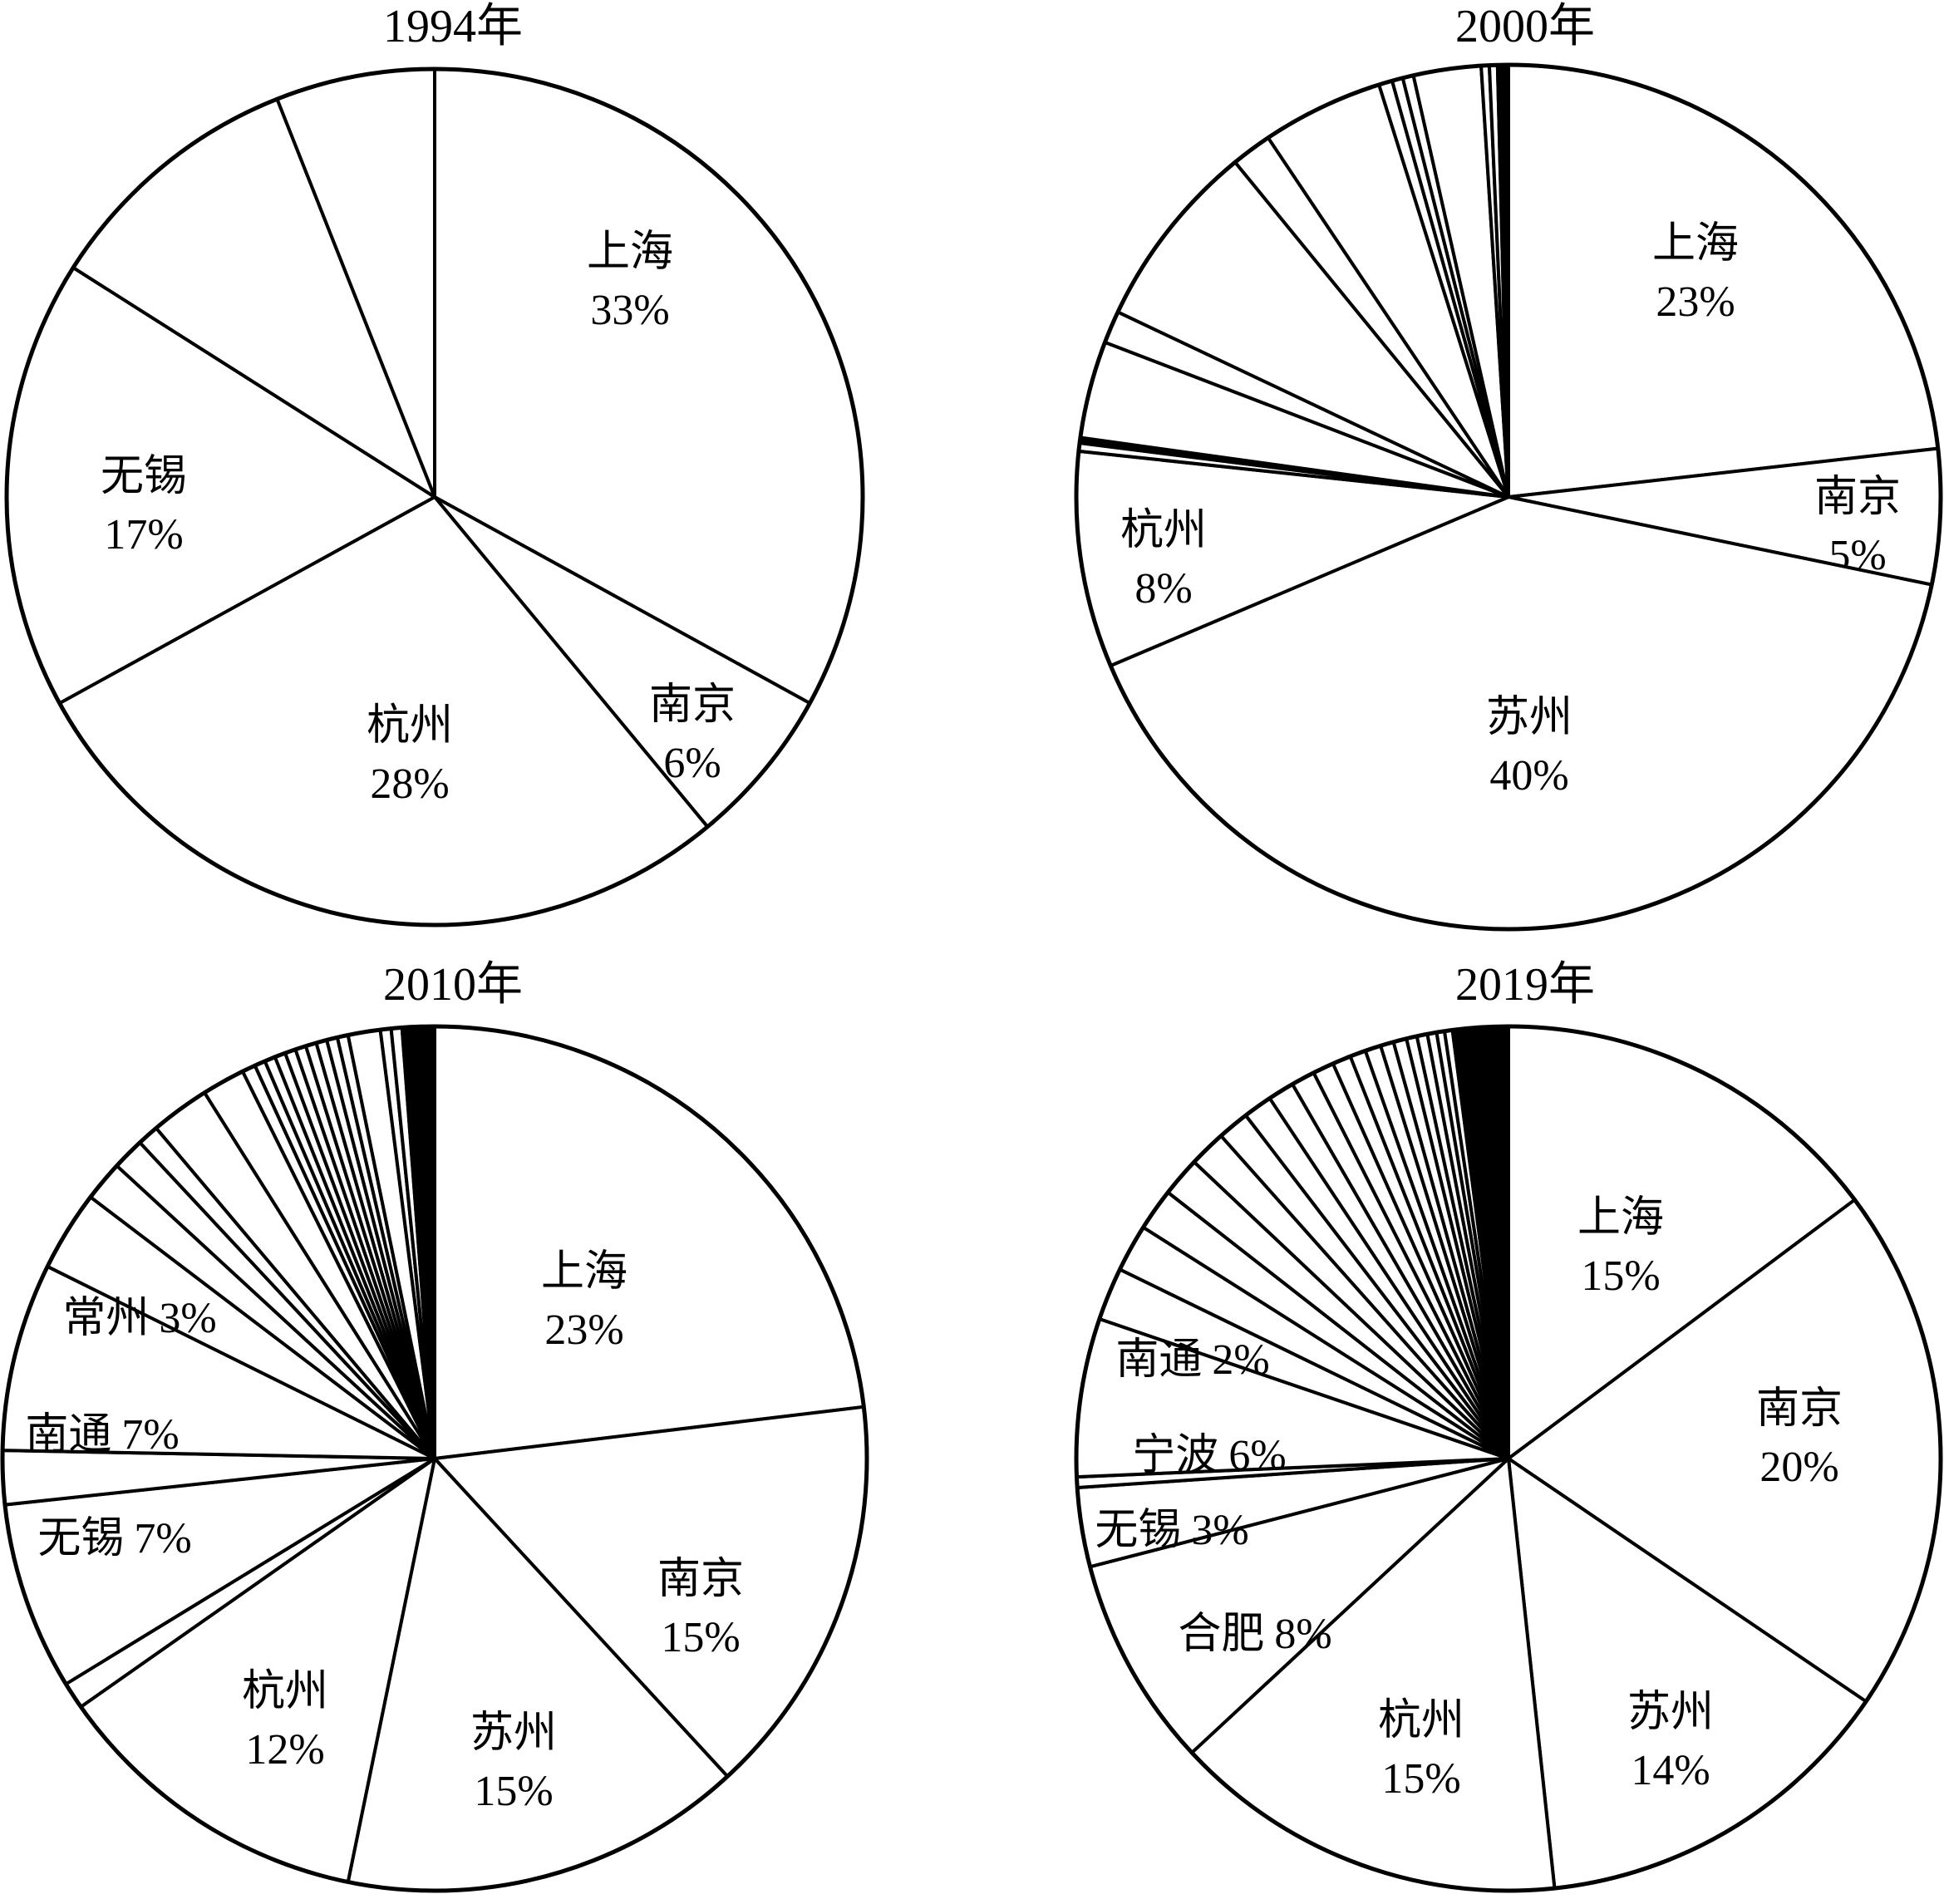 Image resolution: width=1944 pixels, height=1904 pixels. I want to click on chart-title: 2019年, so click(1525, 985).